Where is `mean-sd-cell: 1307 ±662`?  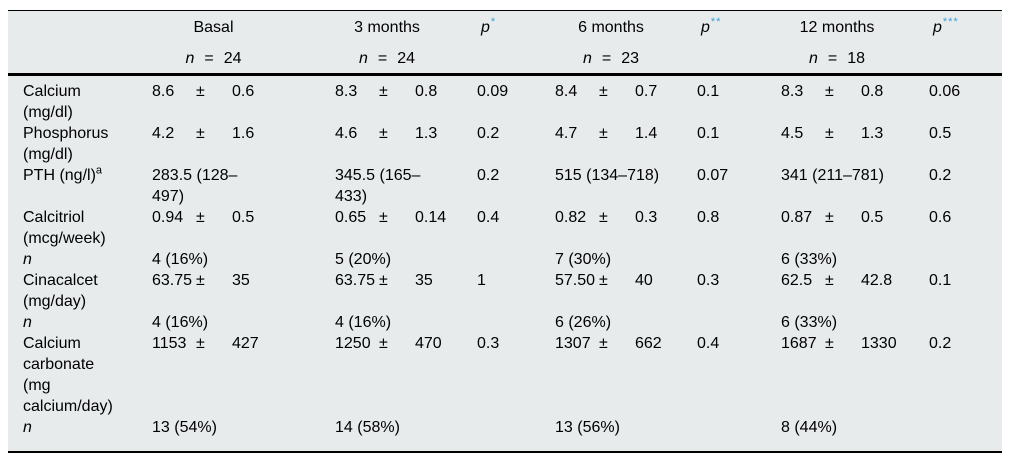
mean-sd-cell: 1307 ±662 is located at coordinates (618, 375).